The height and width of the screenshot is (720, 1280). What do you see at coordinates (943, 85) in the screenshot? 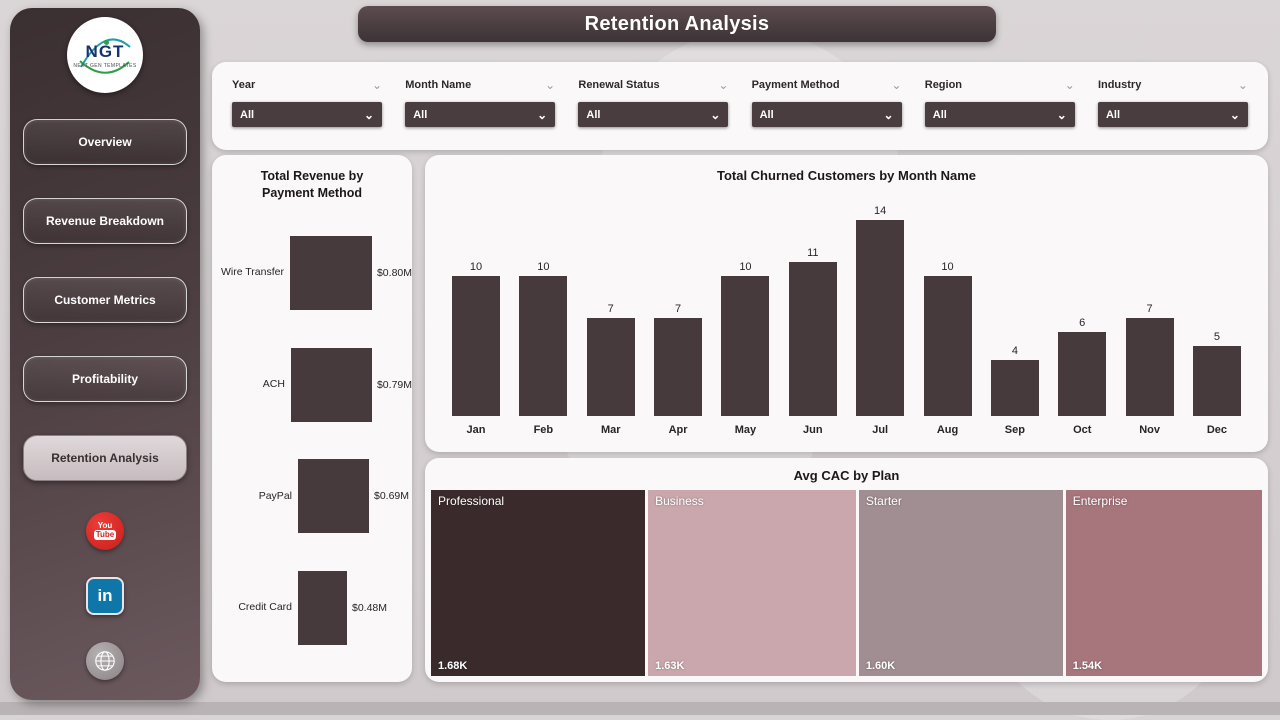
I see `filter-label: Region` at bounding box center [943, 85].